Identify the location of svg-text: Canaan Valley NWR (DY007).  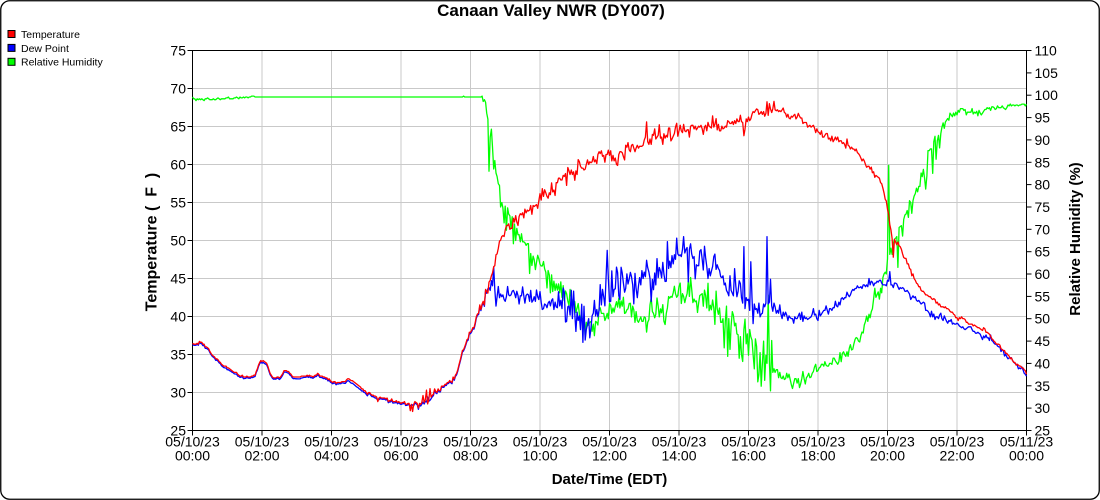
(551, 10).